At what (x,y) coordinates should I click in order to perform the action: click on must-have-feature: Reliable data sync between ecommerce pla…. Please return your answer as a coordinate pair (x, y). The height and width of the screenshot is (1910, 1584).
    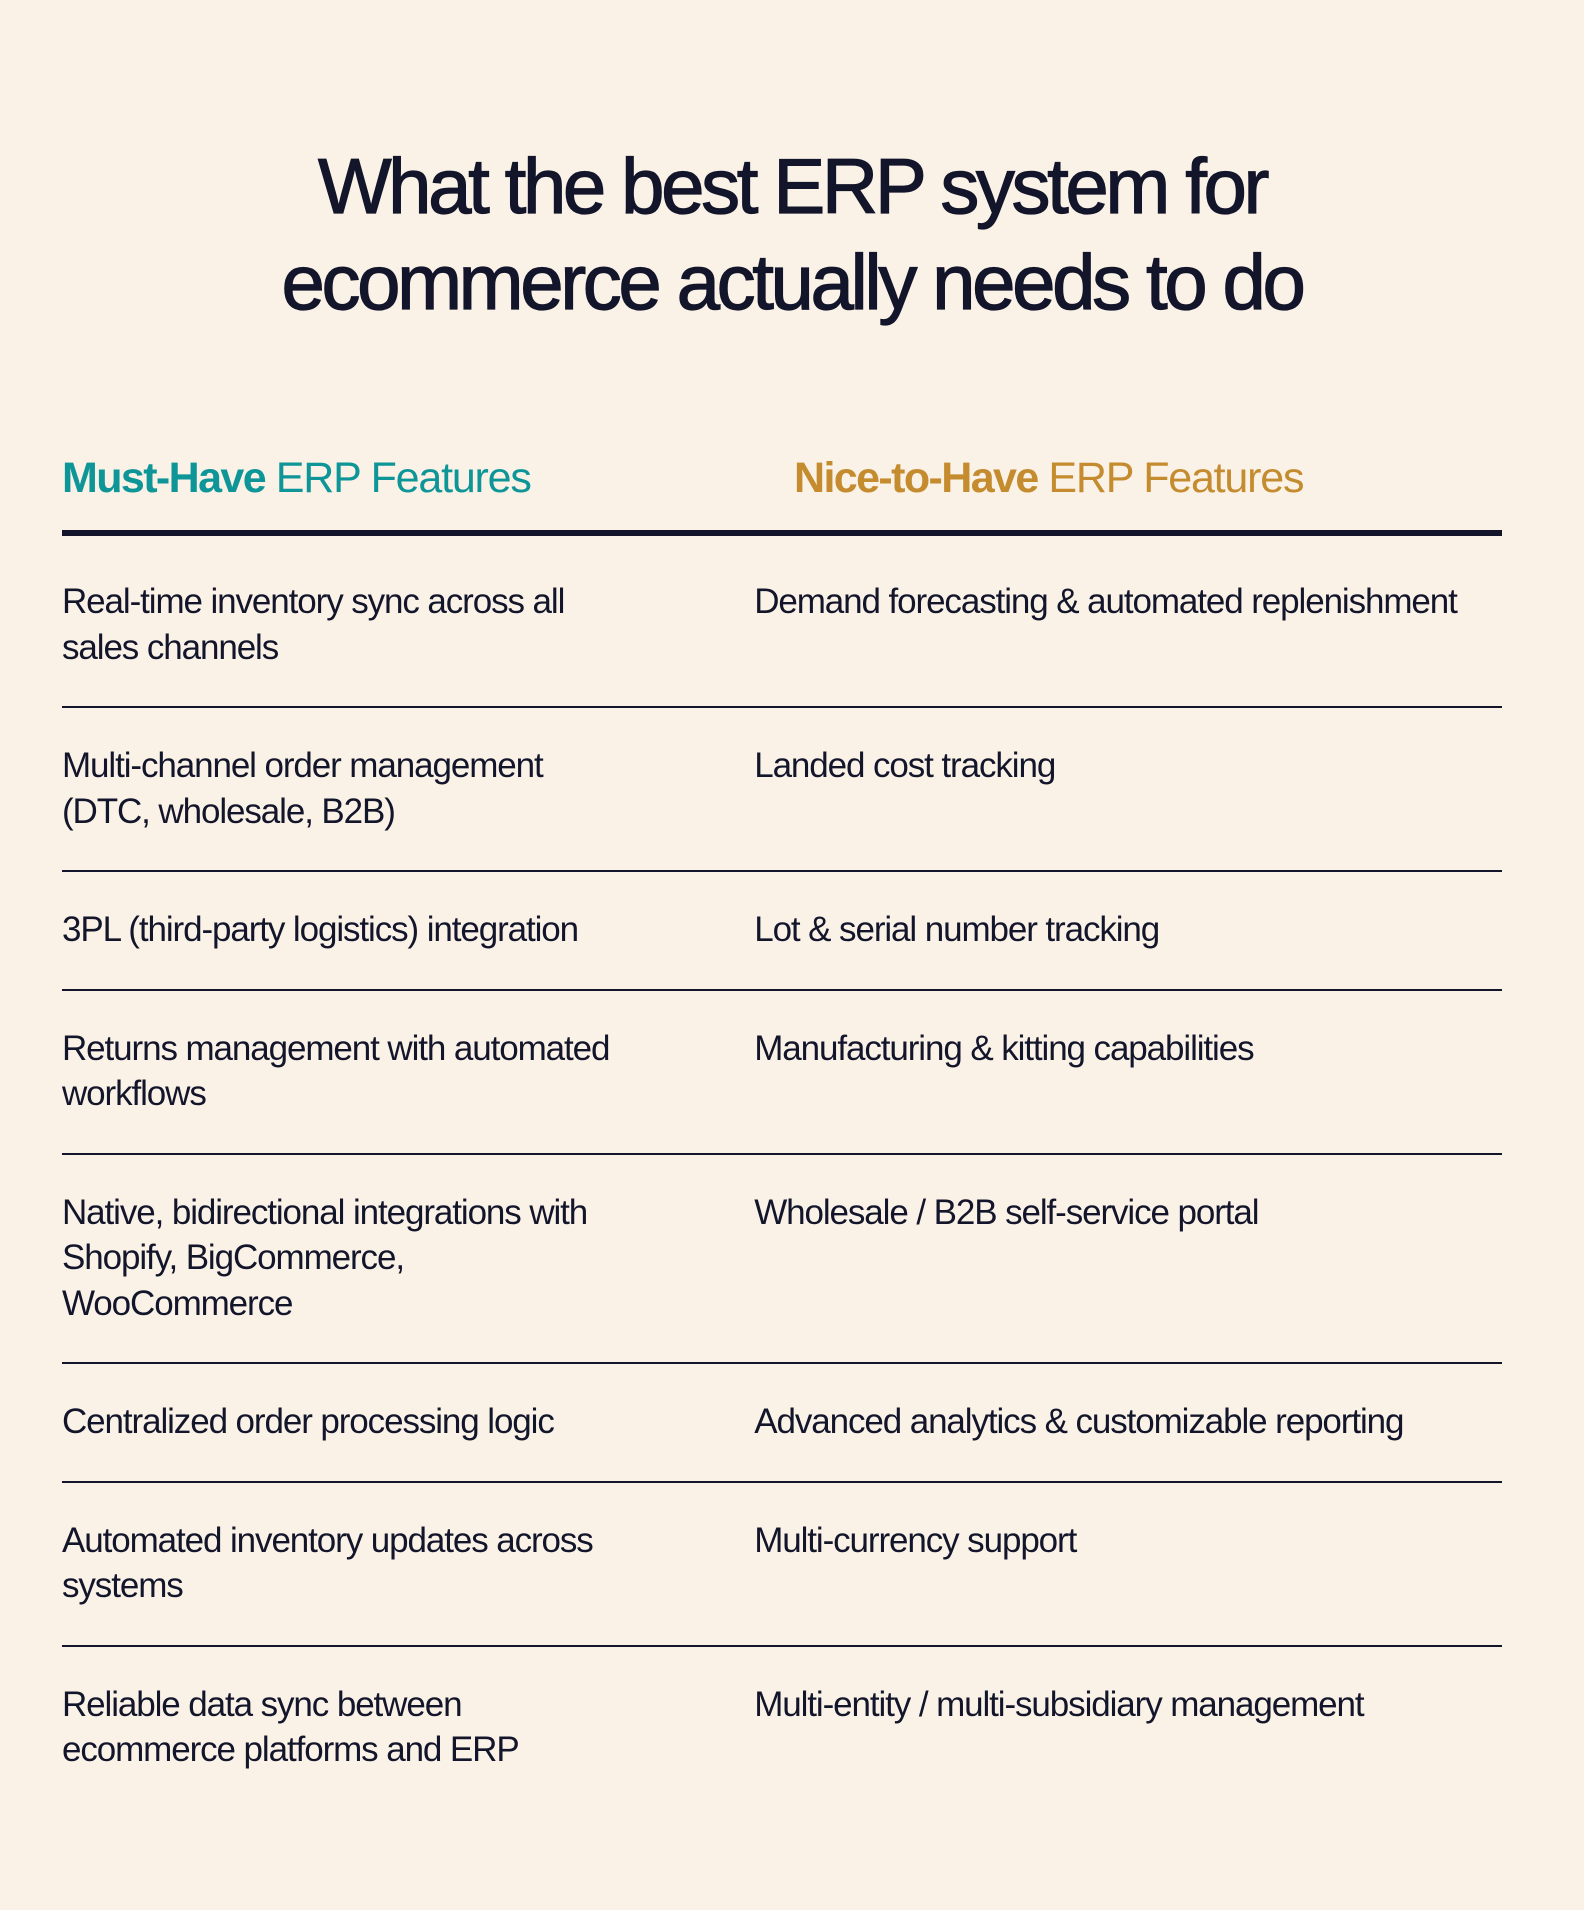
    Looking at the image, I should click on (291, 1727).